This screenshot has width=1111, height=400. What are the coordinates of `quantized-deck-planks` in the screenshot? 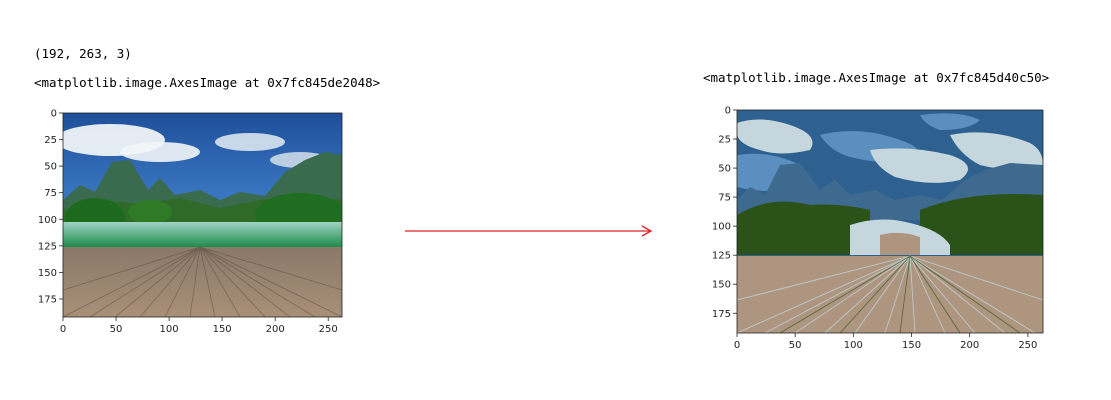 It's located at (890, 294).